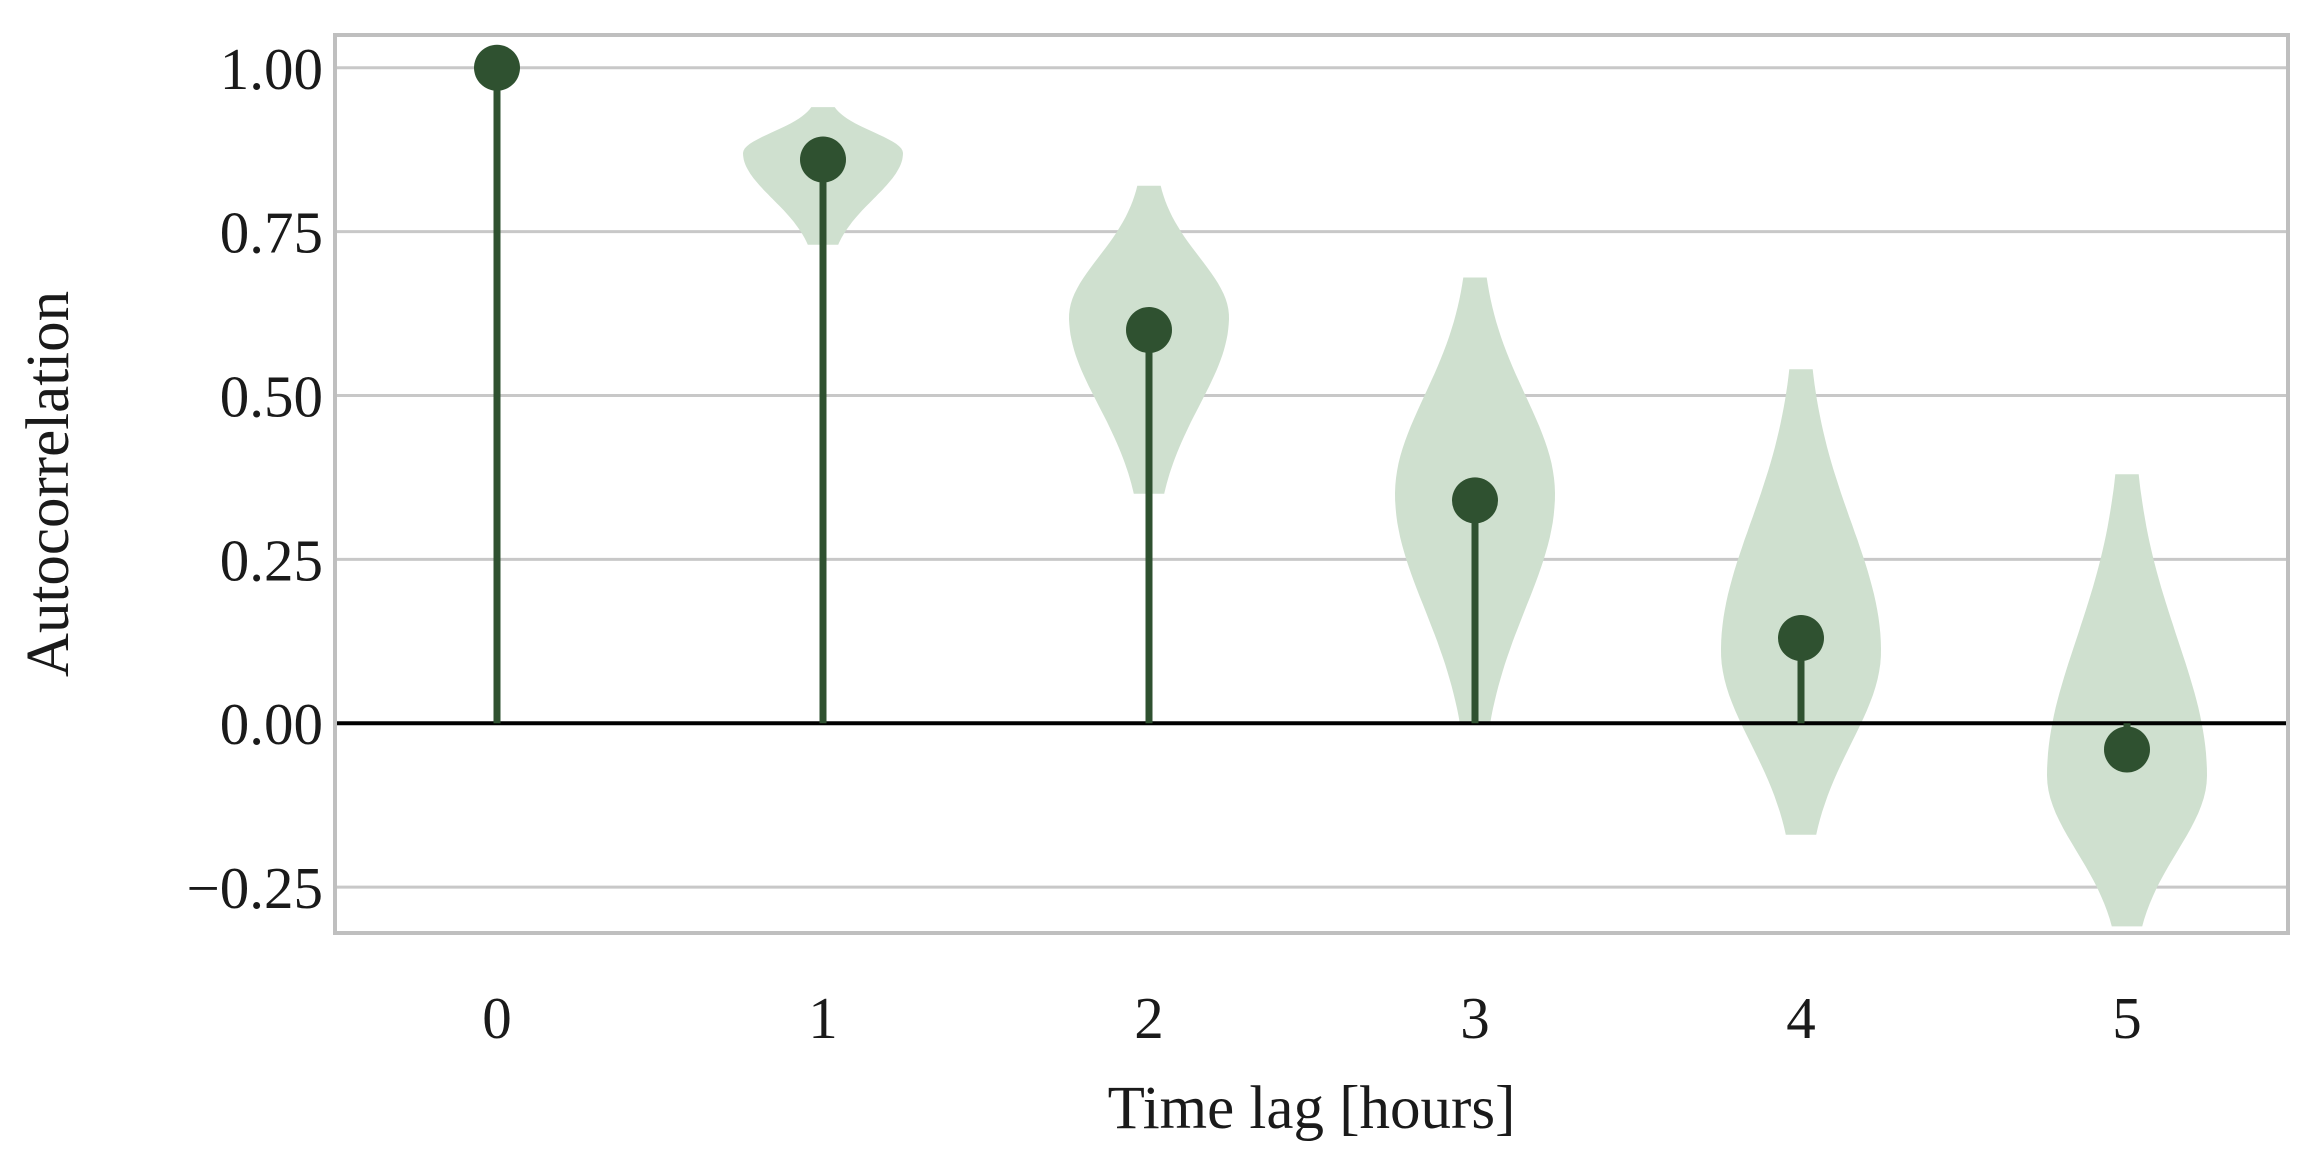 This screenshot has width=2313, height=1171. What do you see at coordinates (271, 724) in the screenshot?
I see `y-tick-label: 0.00` at bounding box center [271, 724].